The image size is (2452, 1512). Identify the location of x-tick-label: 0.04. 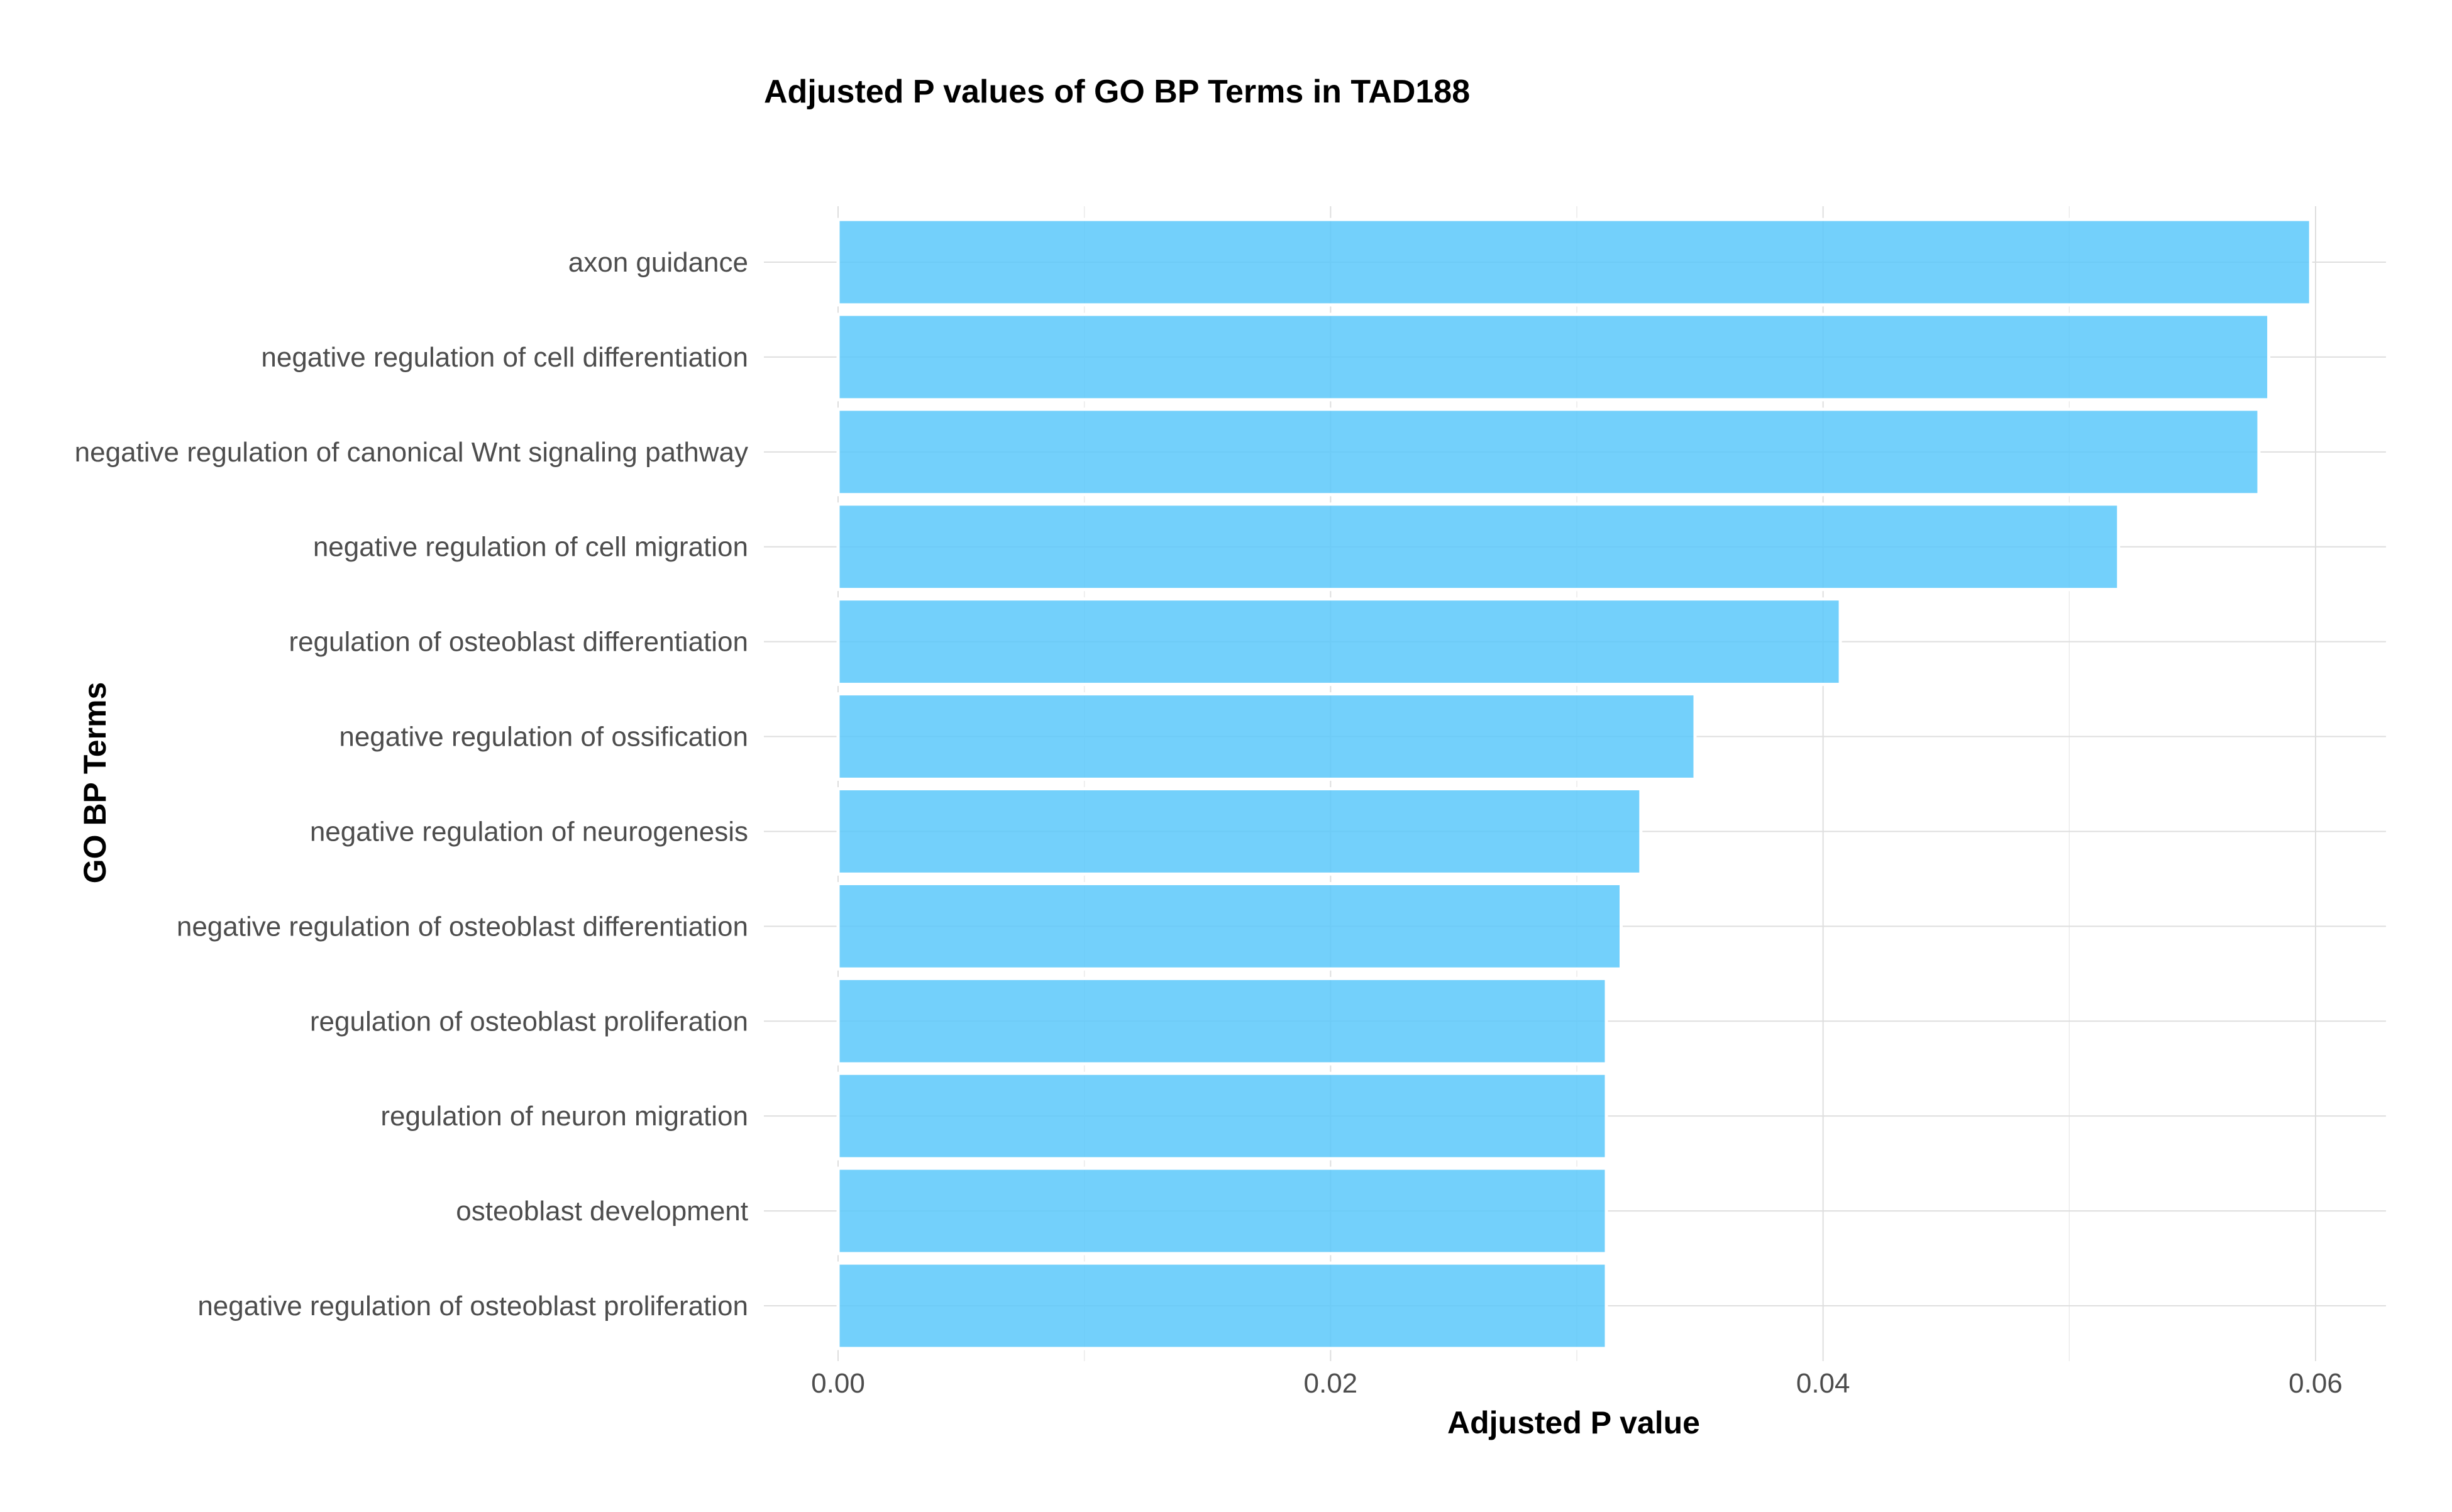
(1823, 1383).